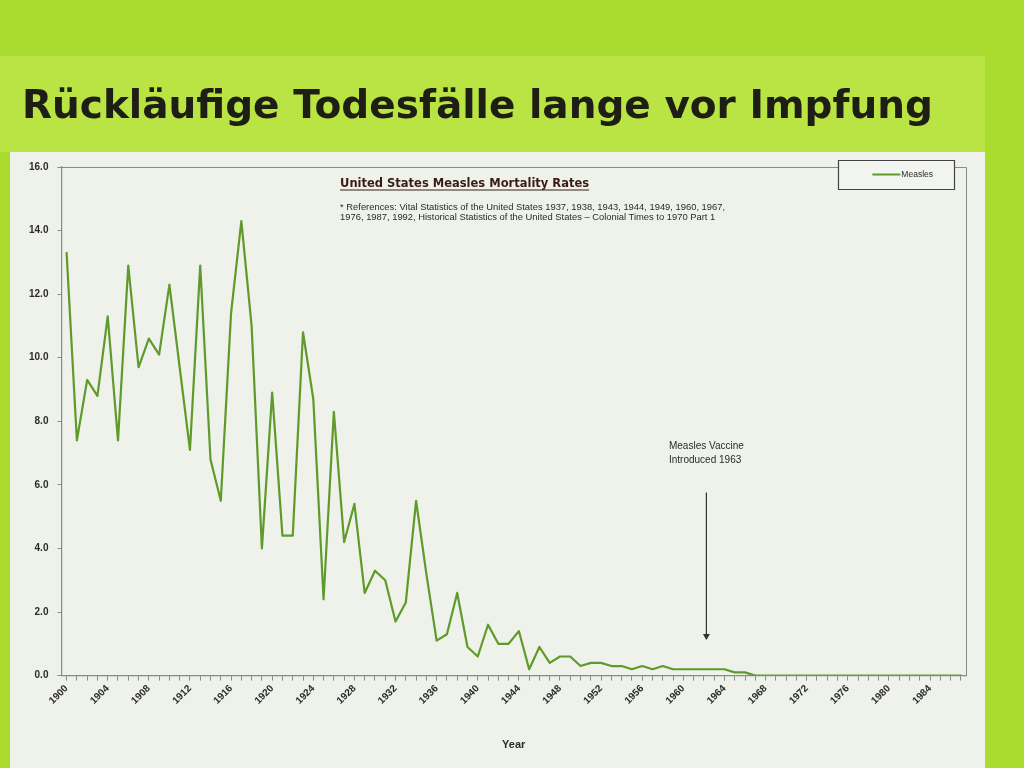 Image resolution: width=1024 pixels, height=768 pixels. I want to click on y-tick-label: 4.0, so click(41, 548).